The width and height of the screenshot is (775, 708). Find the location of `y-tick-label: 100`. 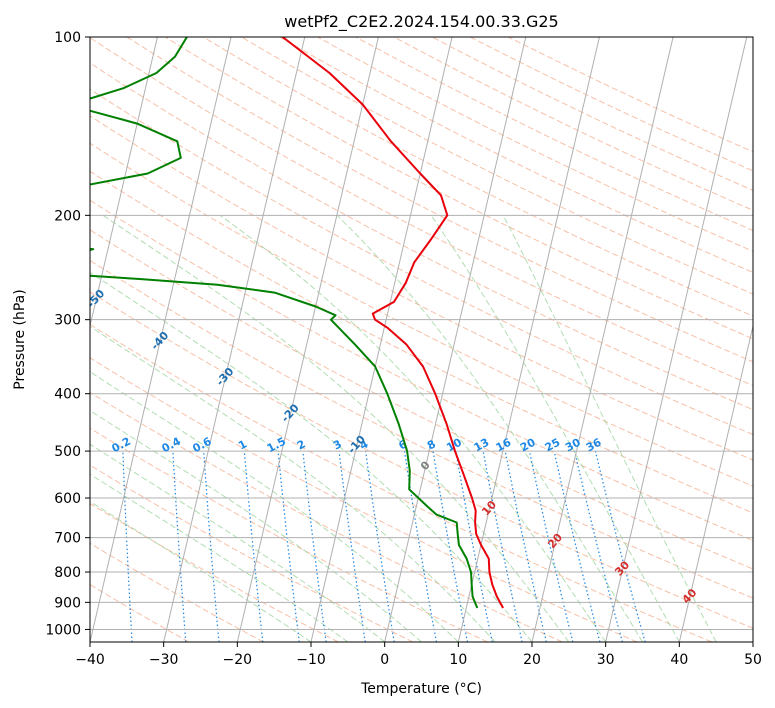

y-tick-label: 100 is located at coordinates (67, 38).